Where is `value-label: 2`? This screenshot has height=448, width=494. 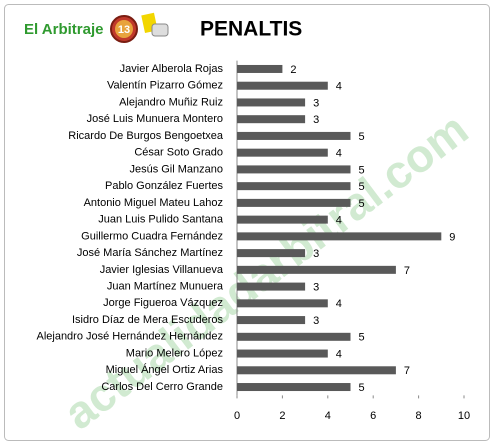 value-label: 2 is located at coordinates (293, 70).